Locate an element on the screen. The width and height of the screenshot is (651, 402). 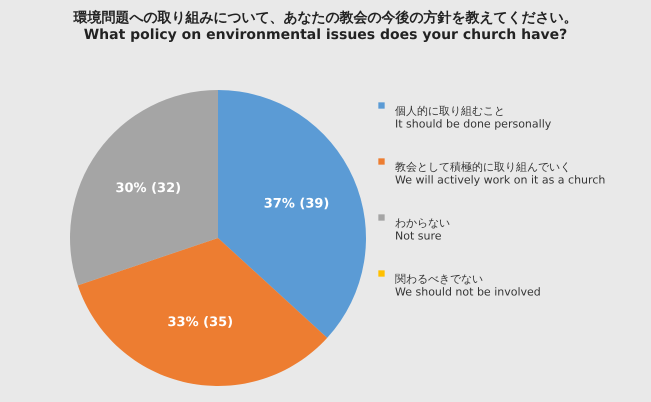
legend-label: 個人的に取り組むこと It should be done personally is located at coordinates (473, 117).